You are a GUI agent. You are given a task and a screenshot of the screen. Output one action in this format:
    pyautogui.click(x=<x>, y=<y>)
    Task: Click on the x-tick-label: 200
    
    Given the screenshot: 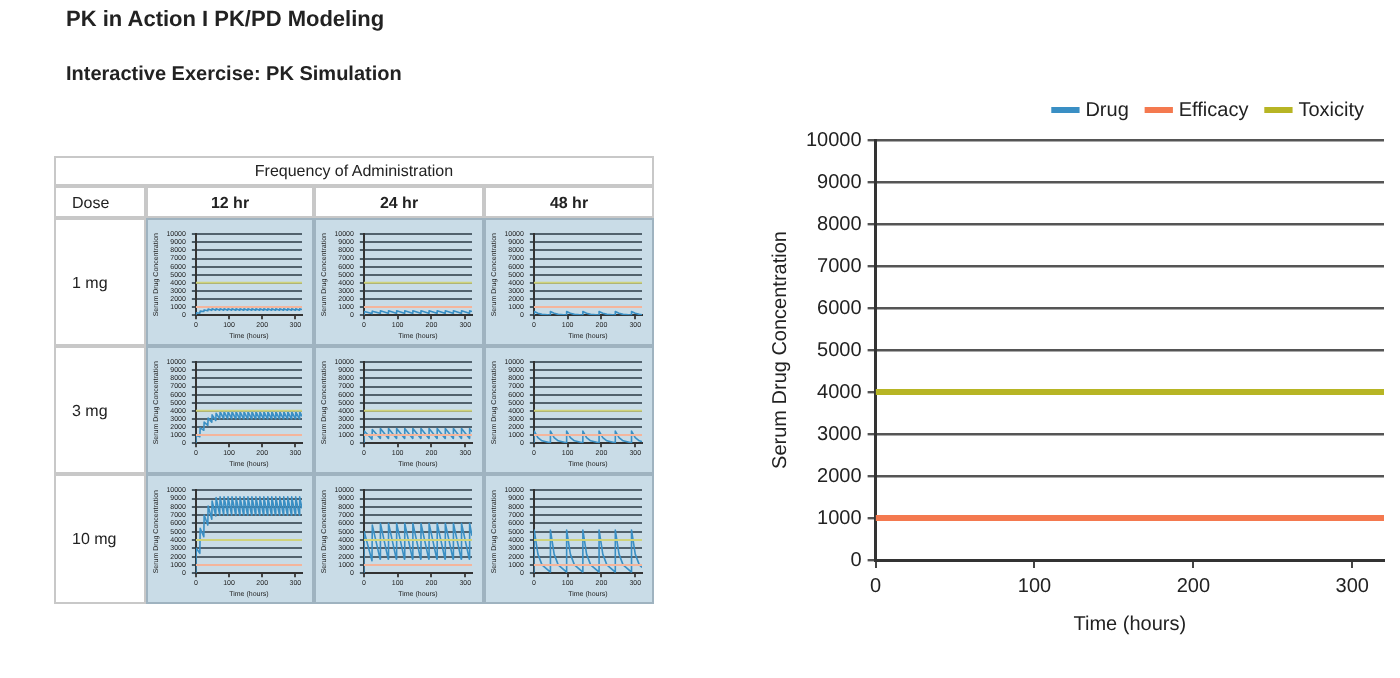 What is the action you would take?
    pyautogui.click(x=1193, y=586)
    